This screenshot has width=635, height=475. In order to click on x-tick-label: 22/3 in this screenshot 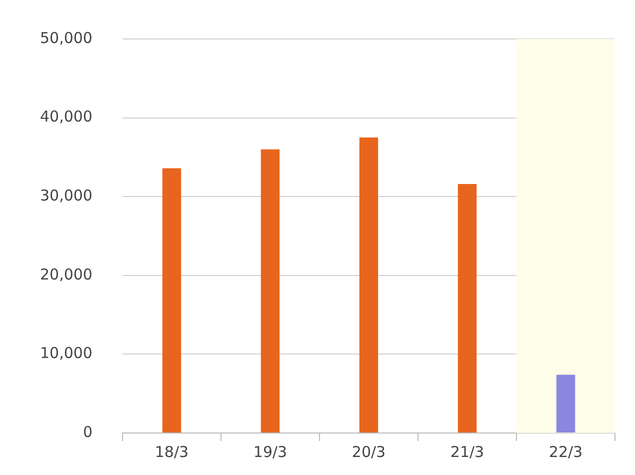, I will do `click(565, 451)`.